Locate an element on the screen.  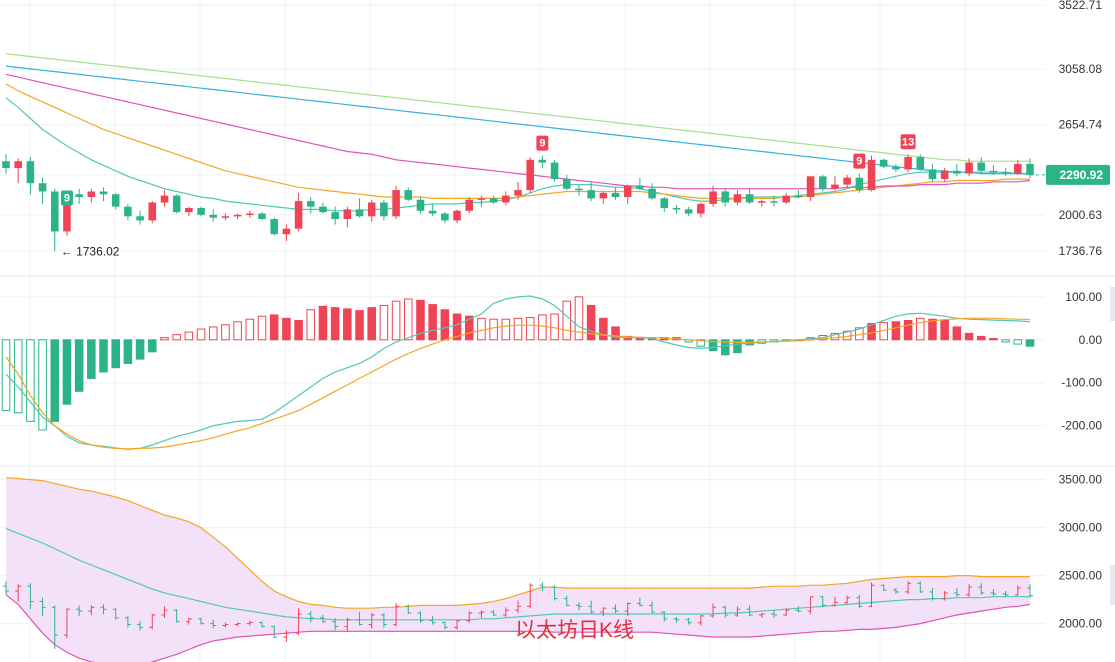
y-tick-label: -100.00 is located at coordinates (1081, 383).